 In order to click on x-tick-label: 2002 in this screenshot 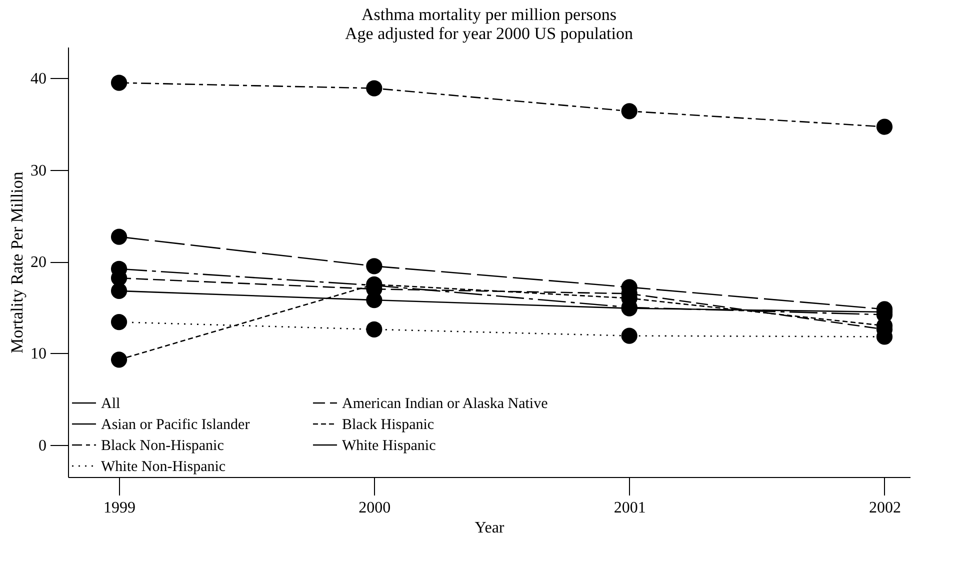, I will do `click(884, 508)`.